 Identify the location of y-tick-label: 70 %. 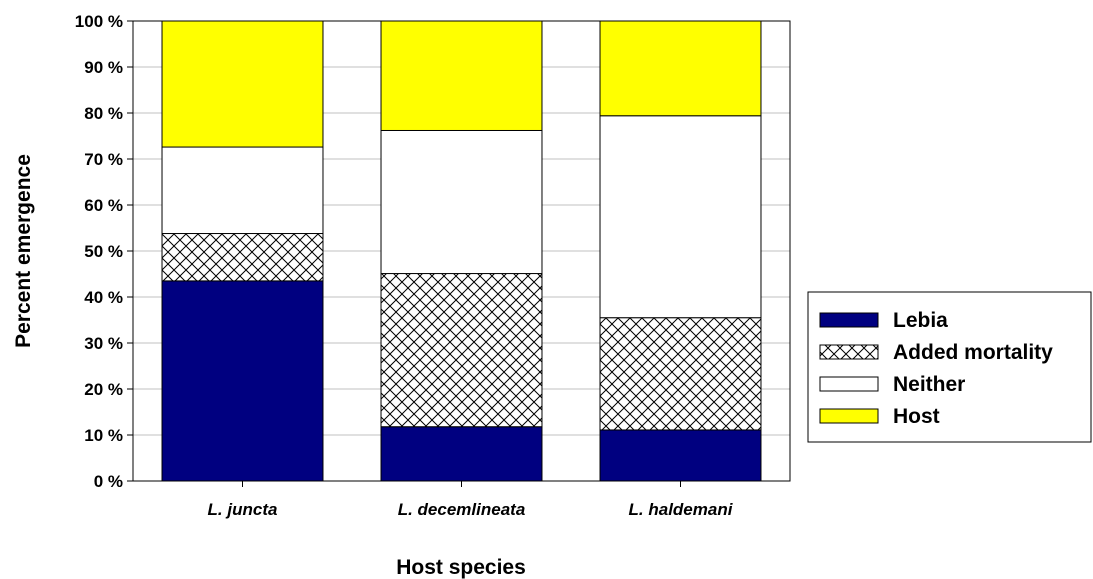
(103, 159).